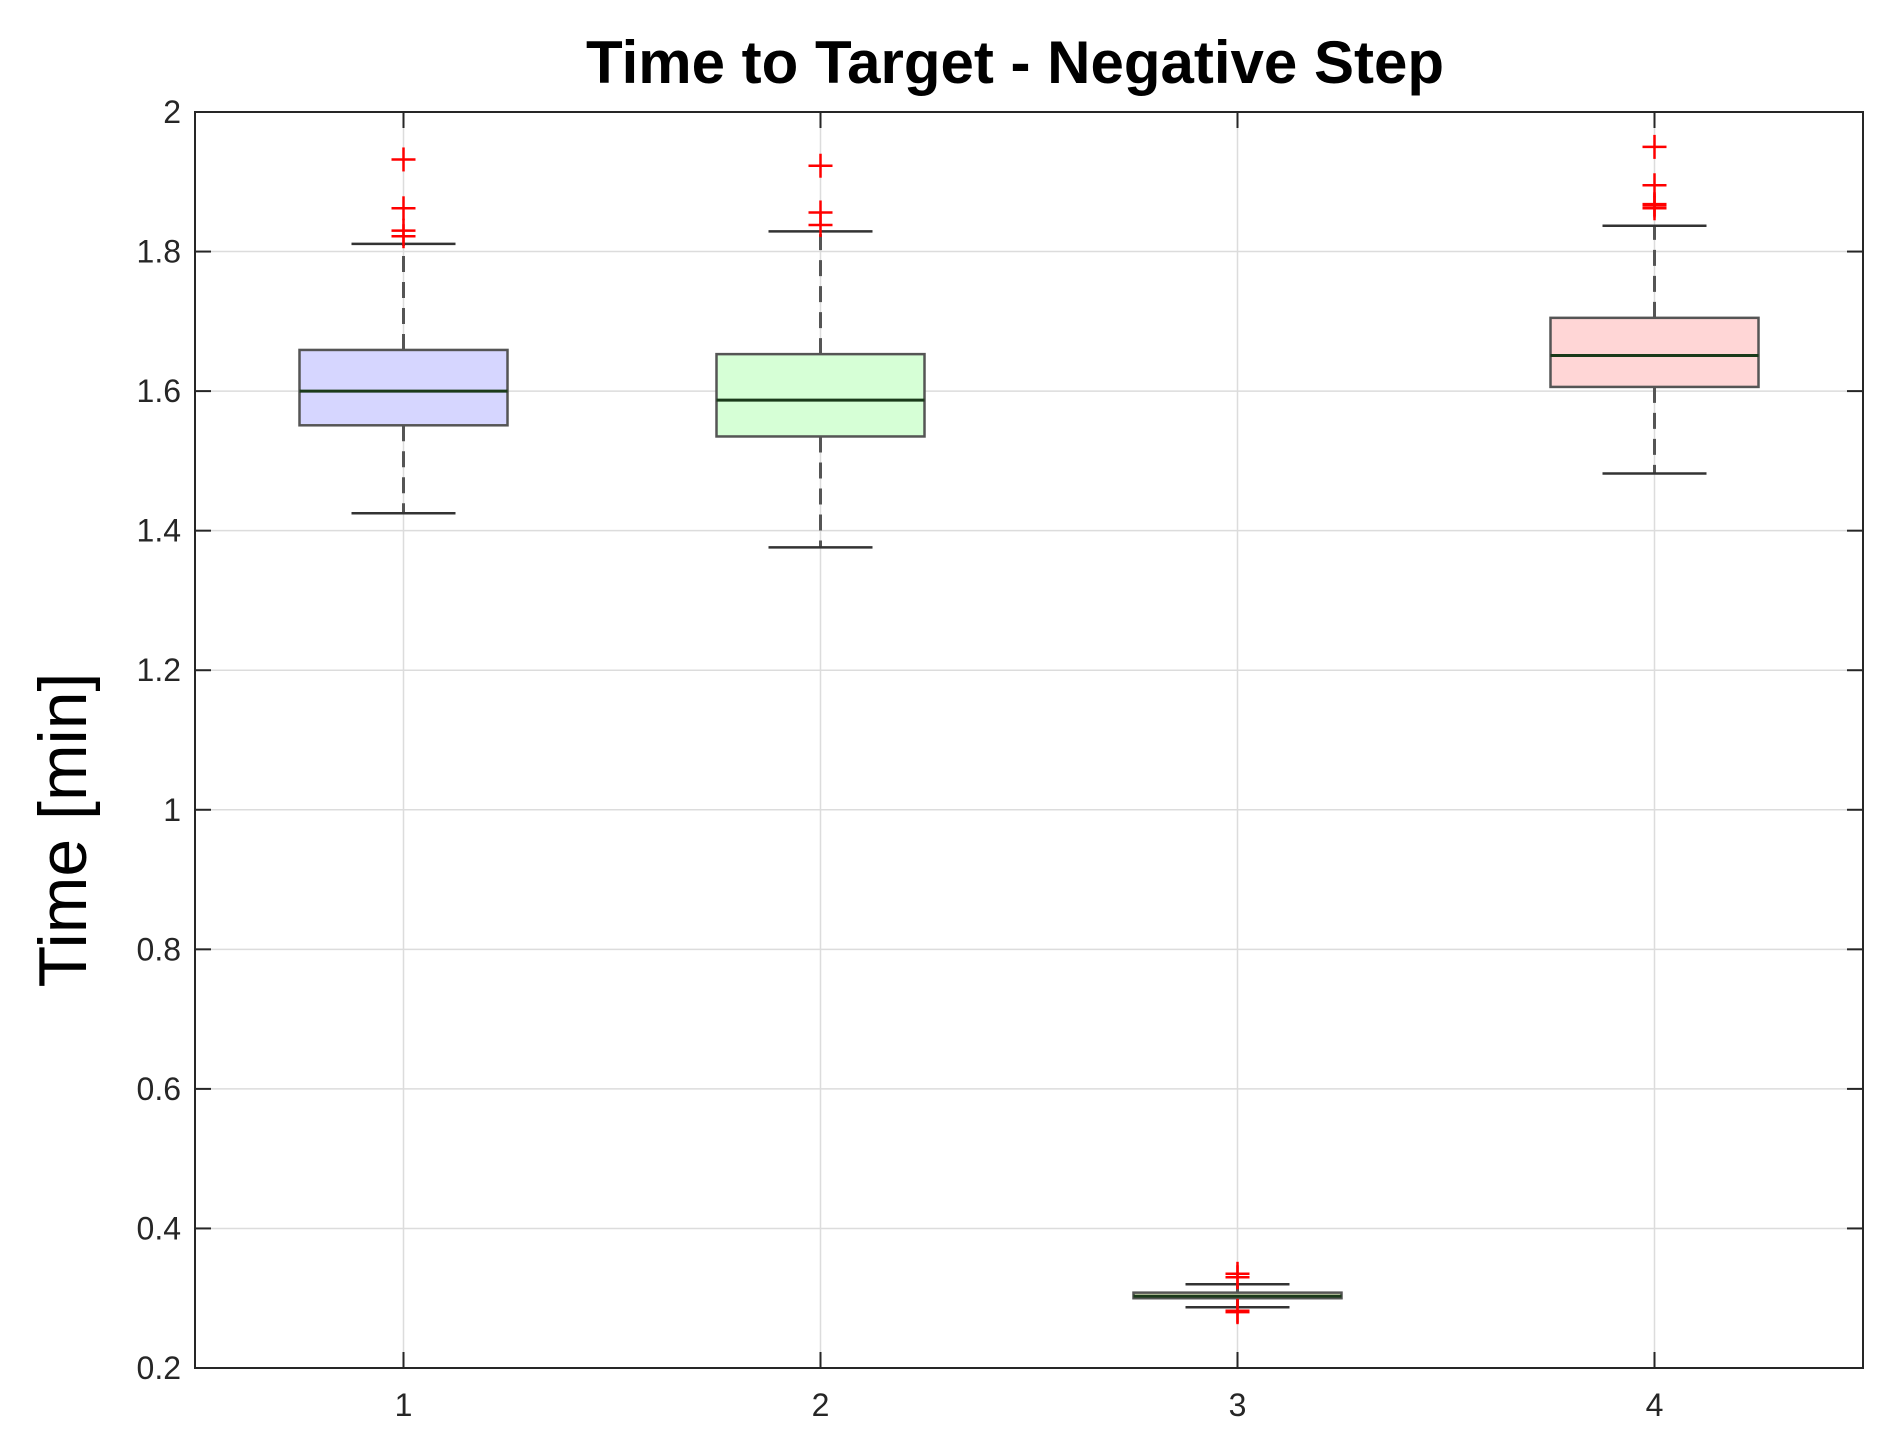  I want to click on y-tick-label: 2, so click(172, 112).